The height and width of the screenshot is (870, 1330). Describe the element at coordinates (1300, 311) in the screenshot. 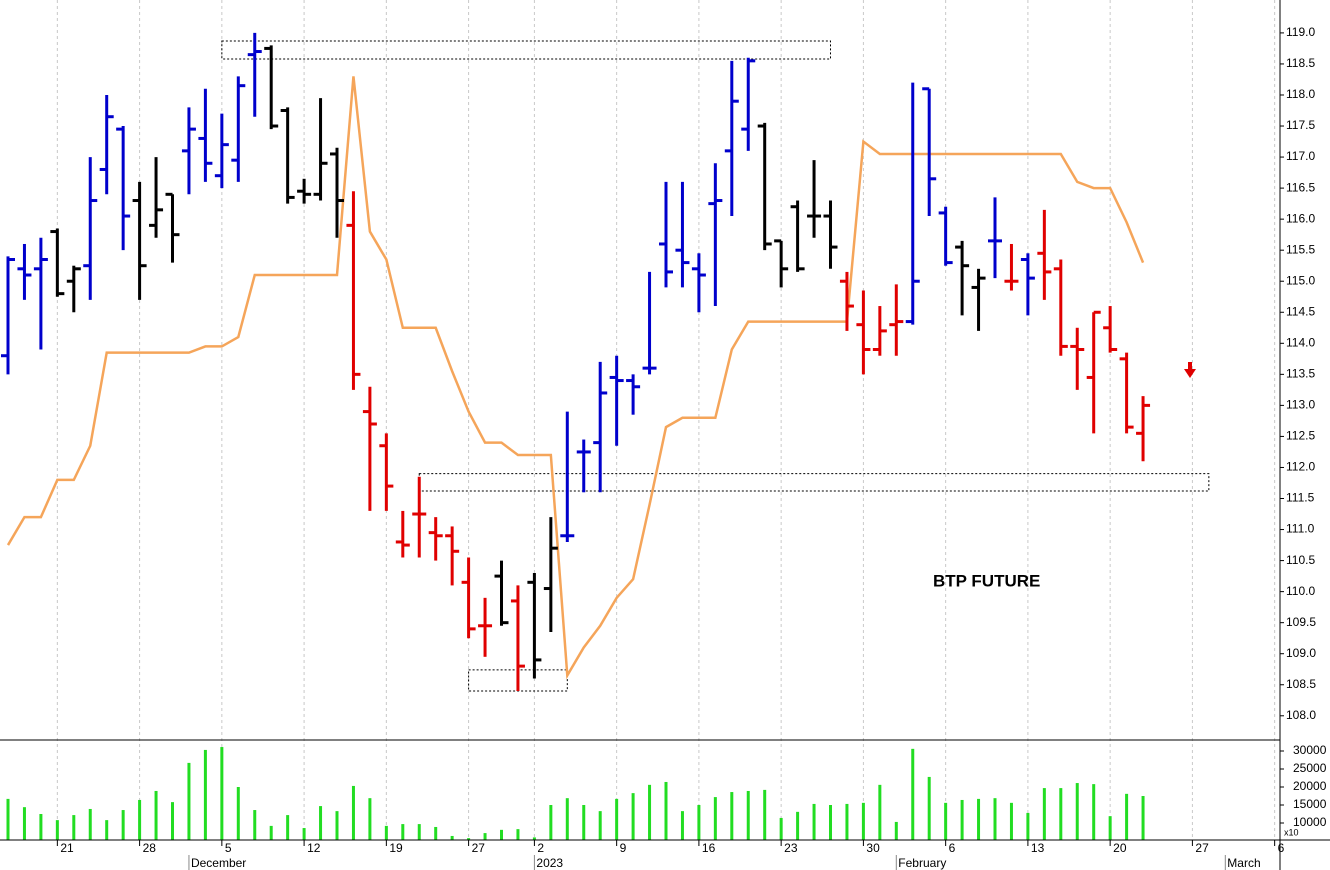

I see `y-tick-label: 114.5` at that location.